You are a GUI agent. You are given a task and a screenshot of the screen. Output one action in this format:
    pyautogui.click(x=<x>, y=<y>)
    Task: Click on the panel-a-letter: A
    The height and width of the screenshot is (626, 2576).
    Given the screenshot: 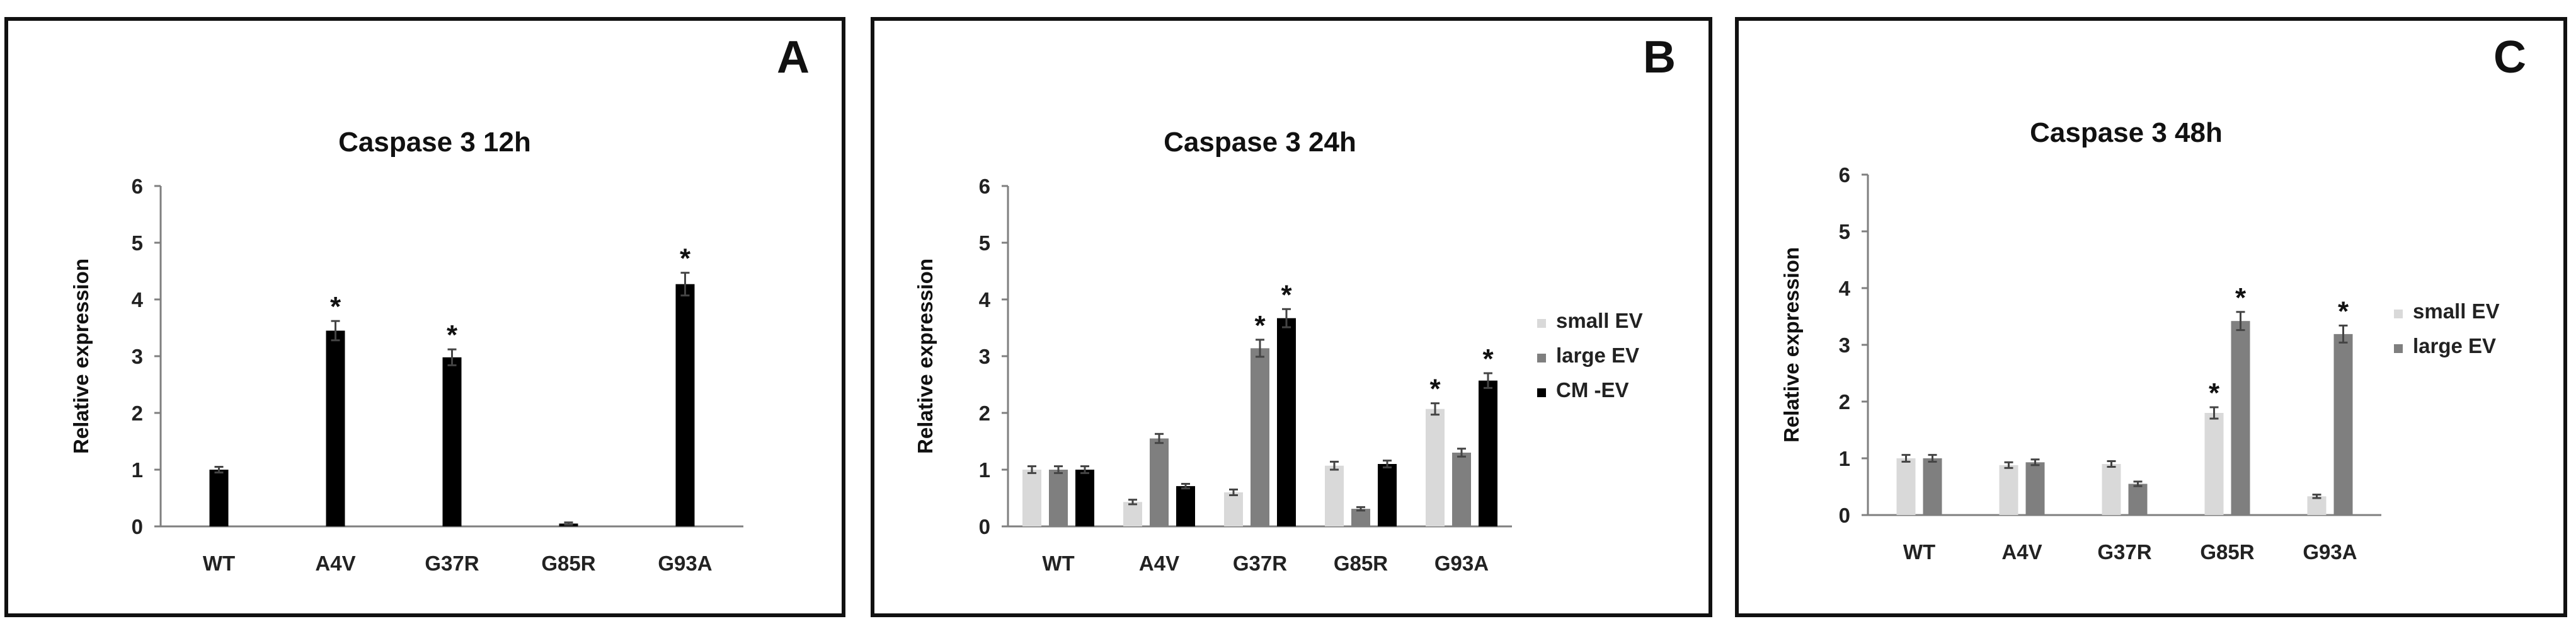 What is the action you would take?
    pyautogui.click(x=794, y=57)
    